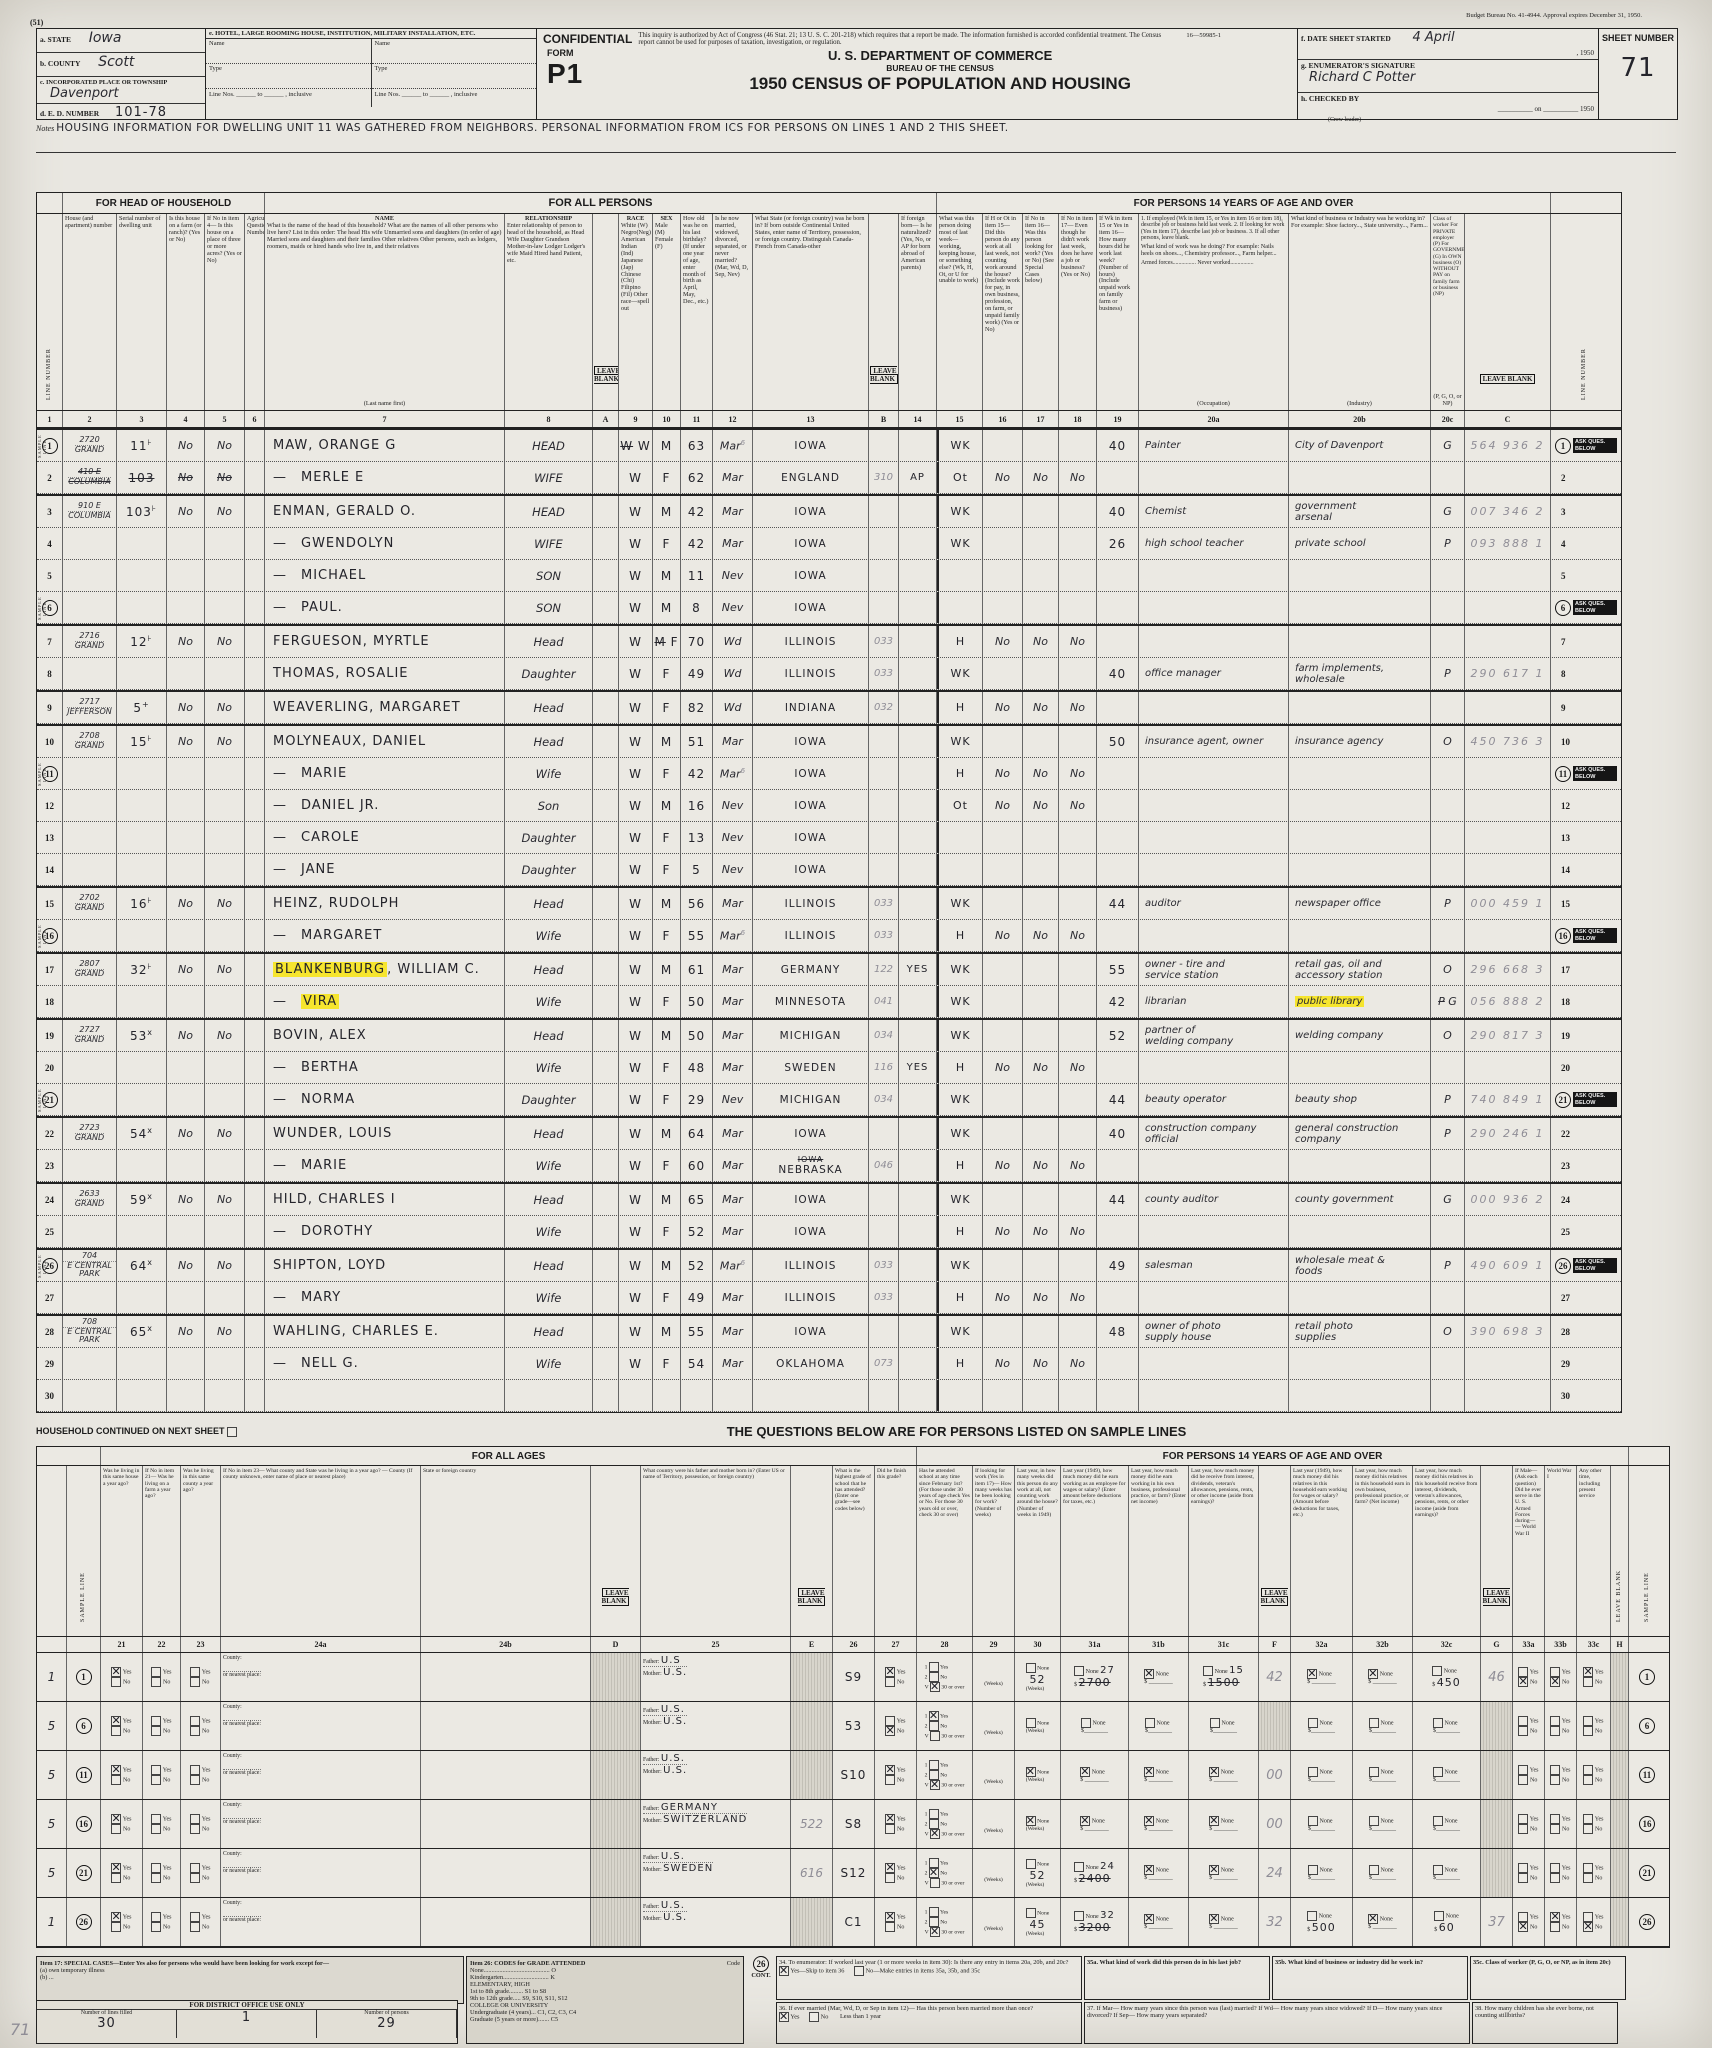  What do you see at coordinates (811, 707) in the screenshot?
I see `cell-bp: INDIANA` at bounding box center [811, 707].